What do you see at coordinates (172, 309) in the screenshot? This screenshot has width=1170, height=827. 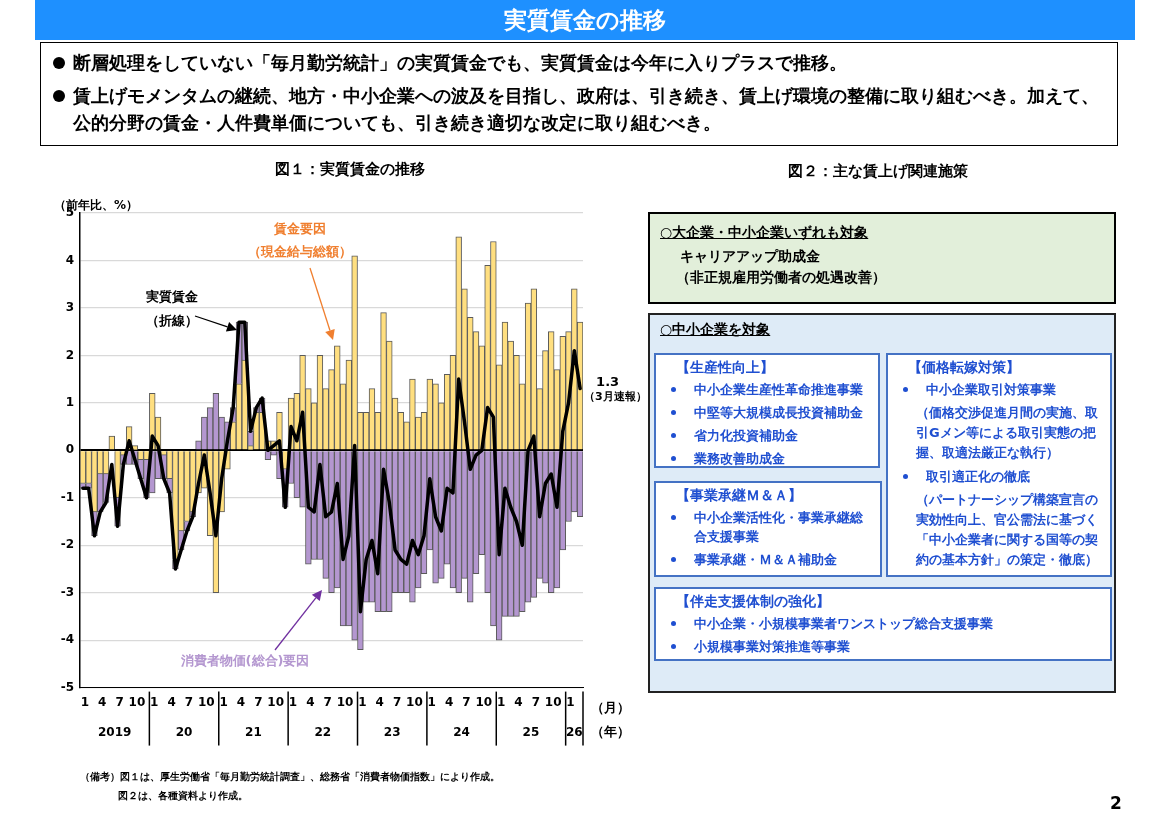 I see `text: 実質賃金（折線）` at bounding box center [172, 309].